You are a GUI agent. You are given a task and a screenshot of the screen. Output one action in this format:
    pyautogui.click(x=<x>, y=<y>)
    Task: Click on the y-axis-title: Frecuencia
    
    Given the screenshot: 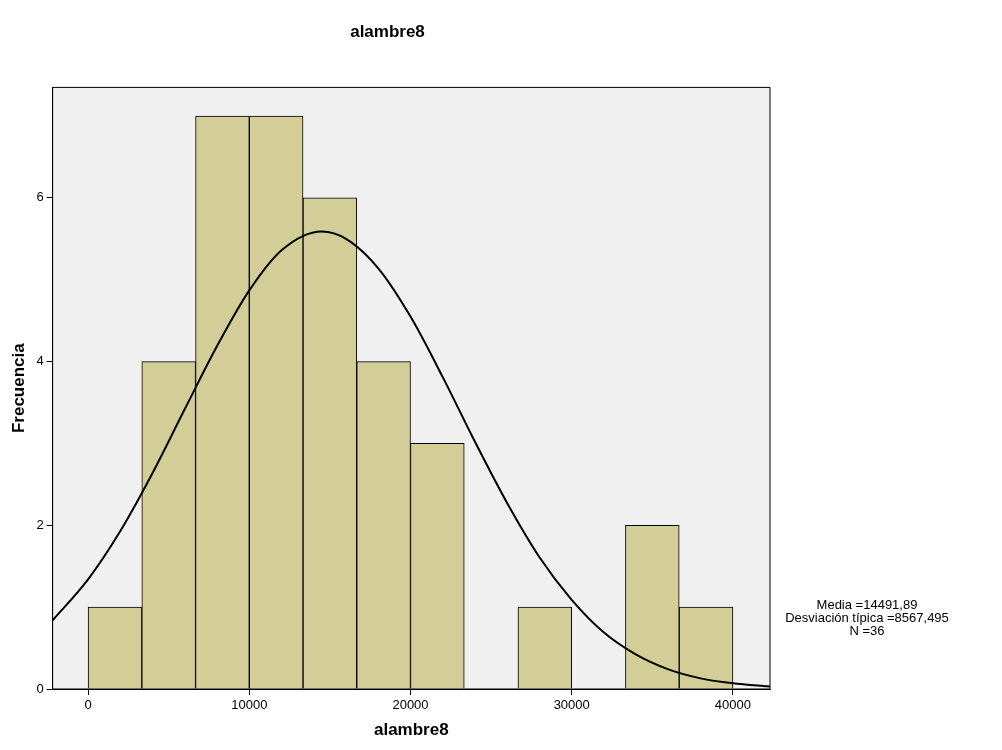 What is the action you would take?
    pyautogui.click(x=18, y=388)
    